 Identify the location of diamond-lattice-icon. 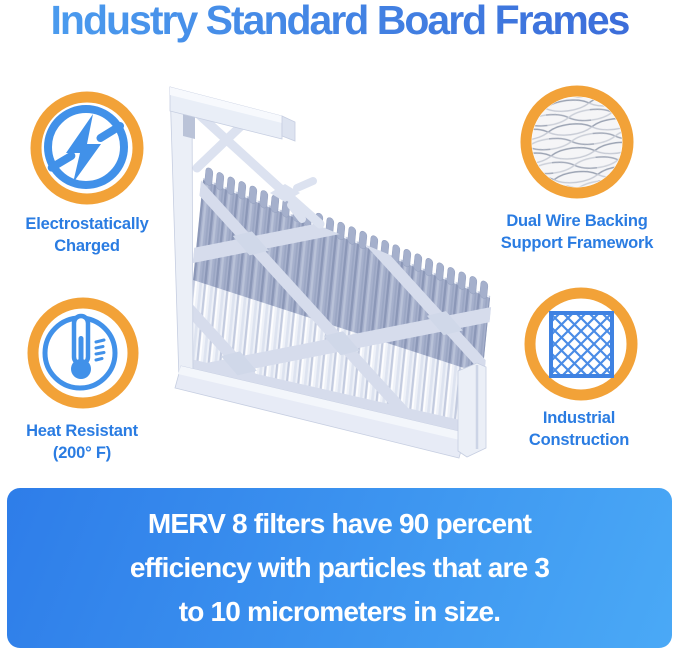
(581, 344).